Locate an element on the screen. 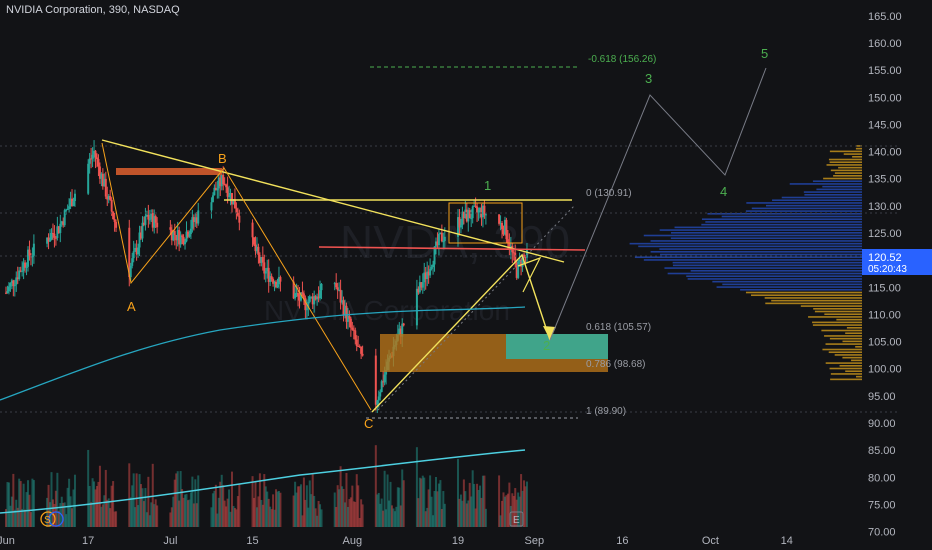 The width and height of the screenshot is (932, 550). descending-trendline is located at coordinates (333, 201).